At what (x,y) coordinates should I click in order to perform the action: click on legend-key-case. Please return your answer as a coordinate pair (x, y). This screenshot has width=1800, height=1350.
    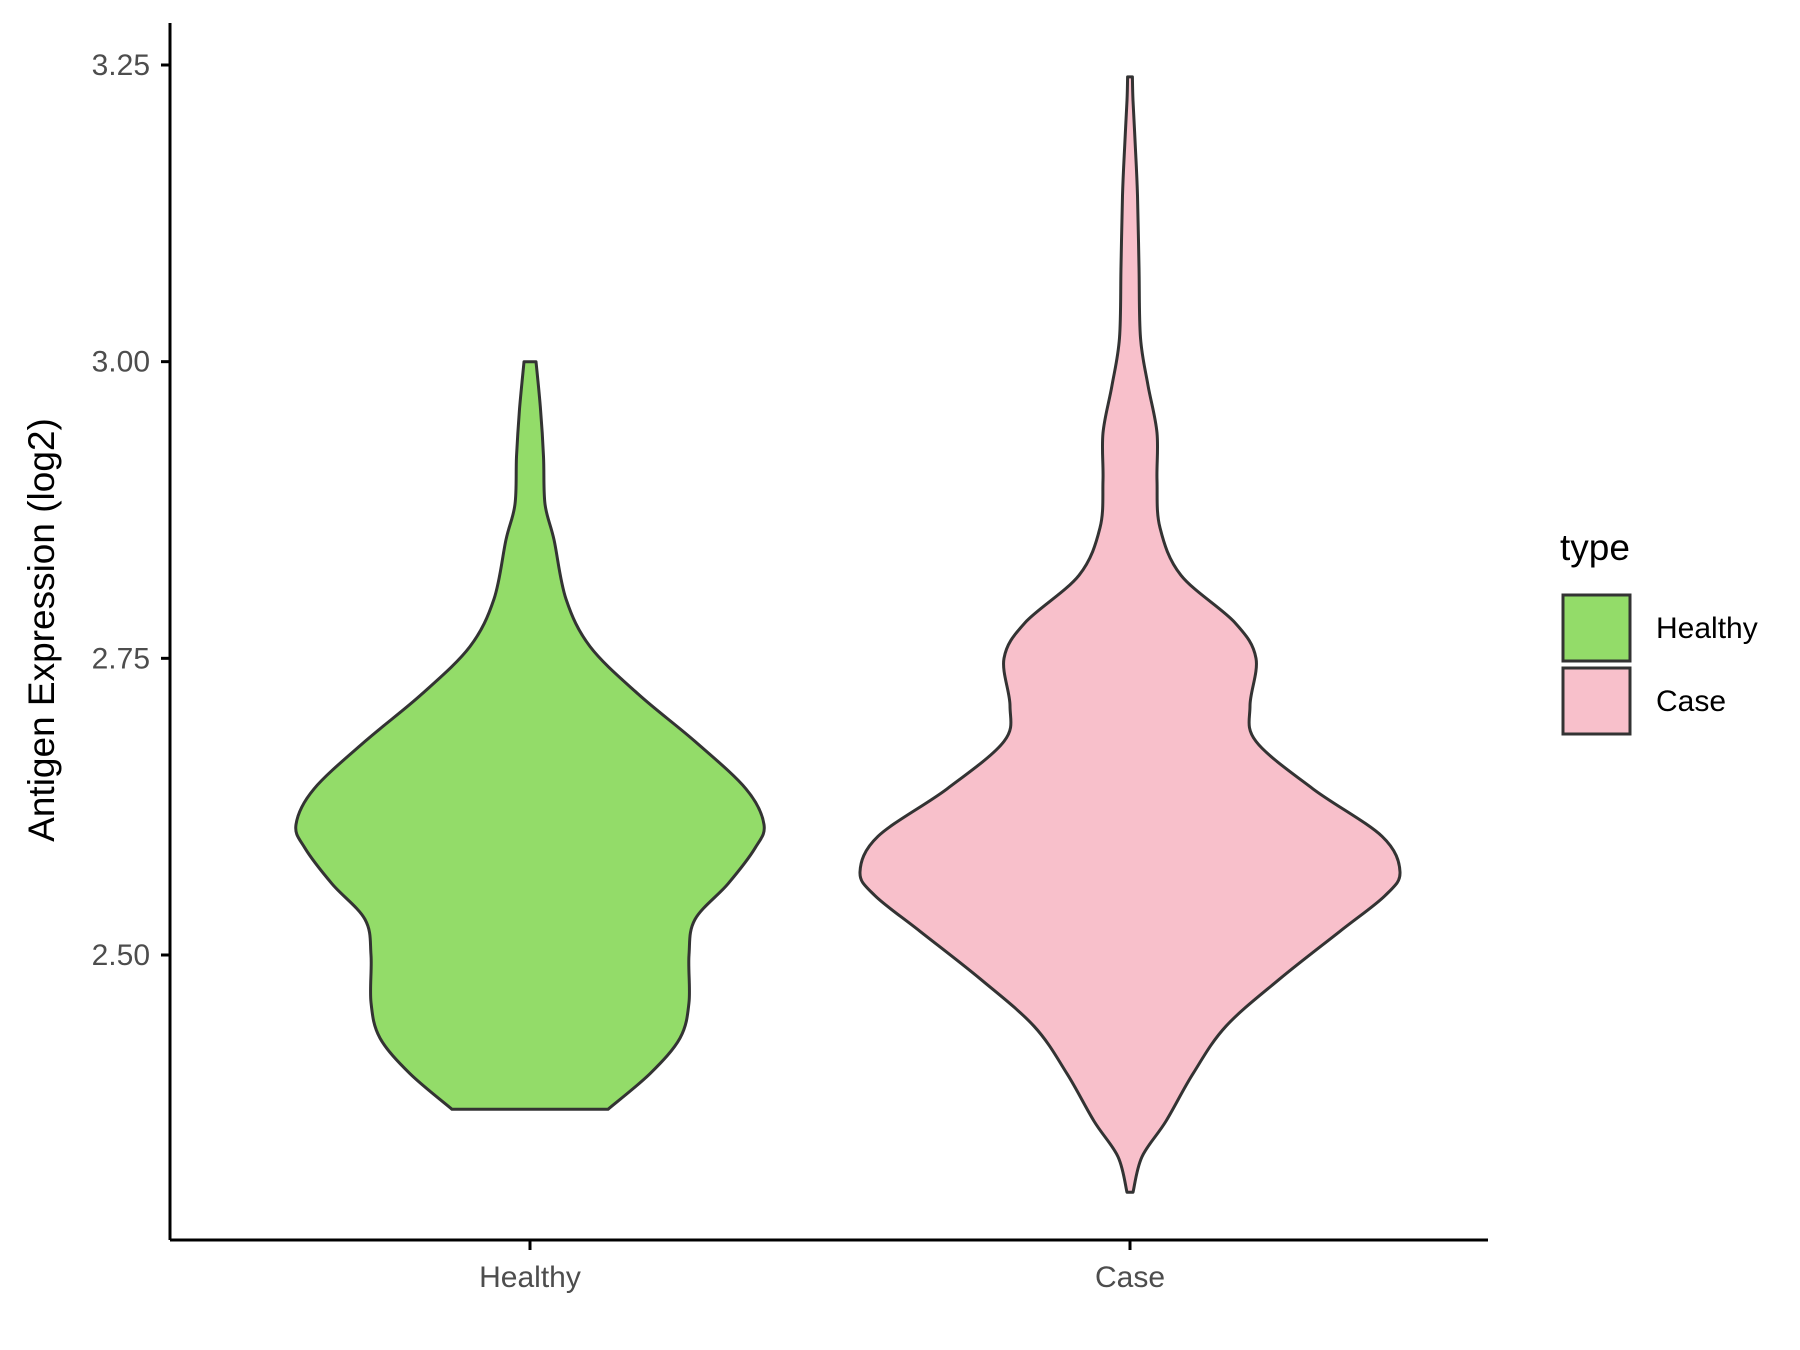
    Looking at the image, I should click on (1596, 701).